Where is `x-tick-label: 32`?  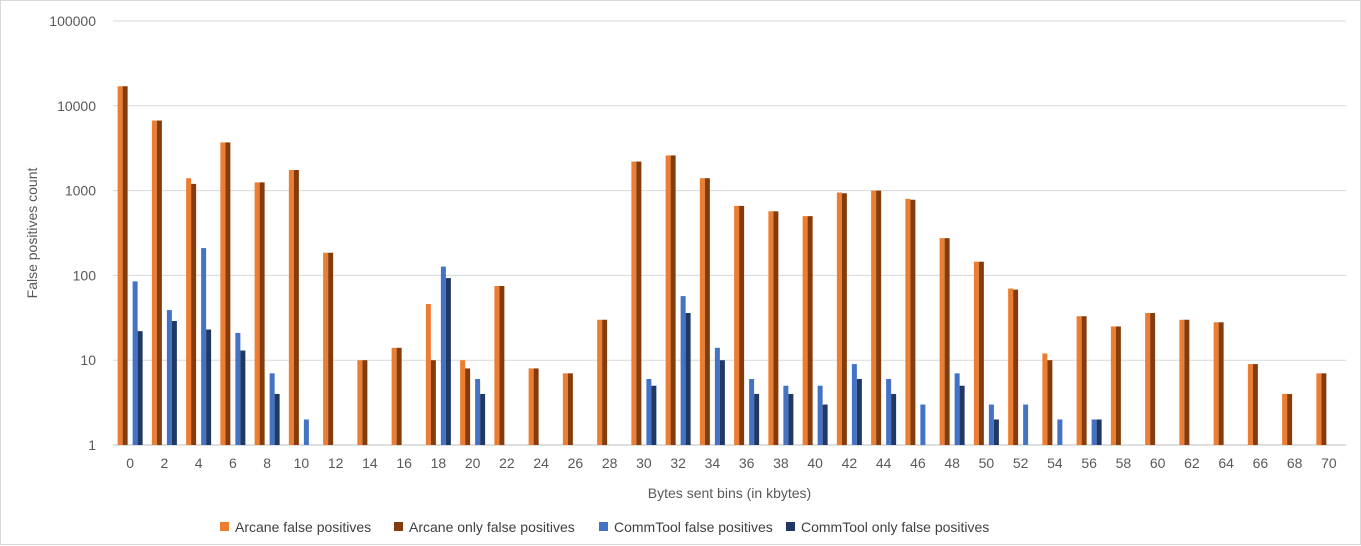
x-tick-label: 32 is located at coordinates (678, 463).